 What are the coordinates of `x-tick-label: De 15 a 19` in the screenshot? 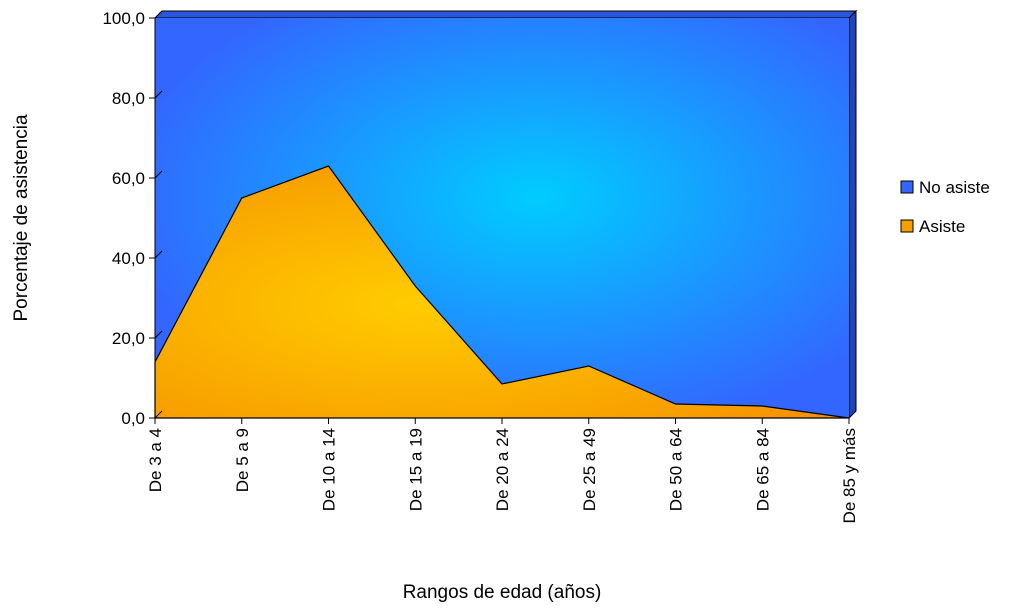 It's located at (415, 469).